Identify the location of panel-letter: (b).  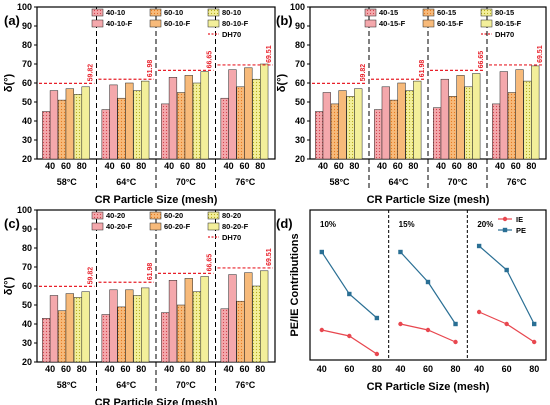
(284, 20).